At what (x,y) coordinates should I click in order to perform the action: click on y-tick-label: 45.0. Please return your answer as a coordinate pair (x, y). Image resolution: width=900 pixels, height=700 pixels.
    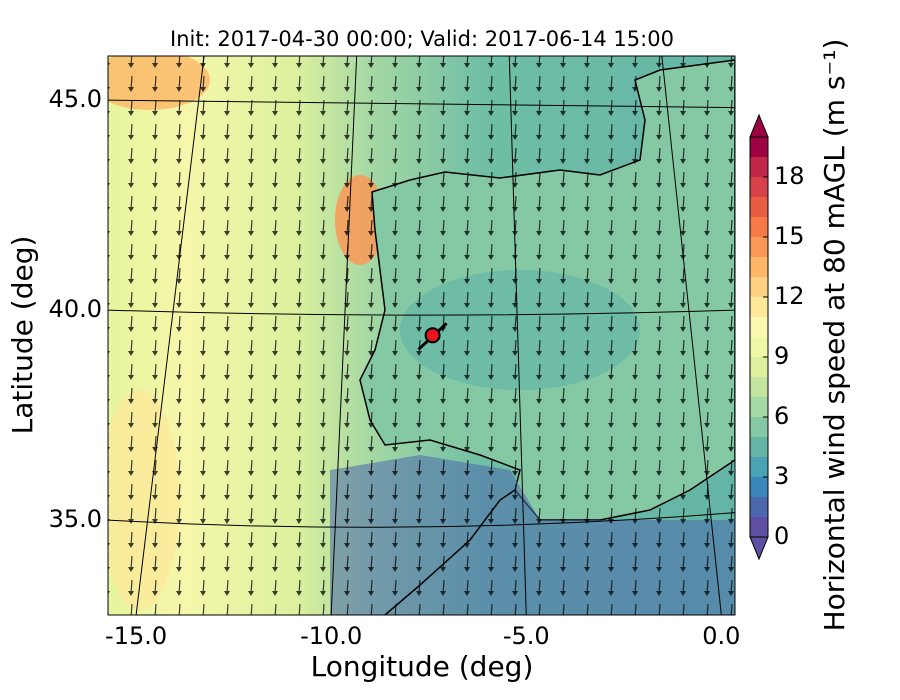
    Looking at the image, I should click on (75, 99).